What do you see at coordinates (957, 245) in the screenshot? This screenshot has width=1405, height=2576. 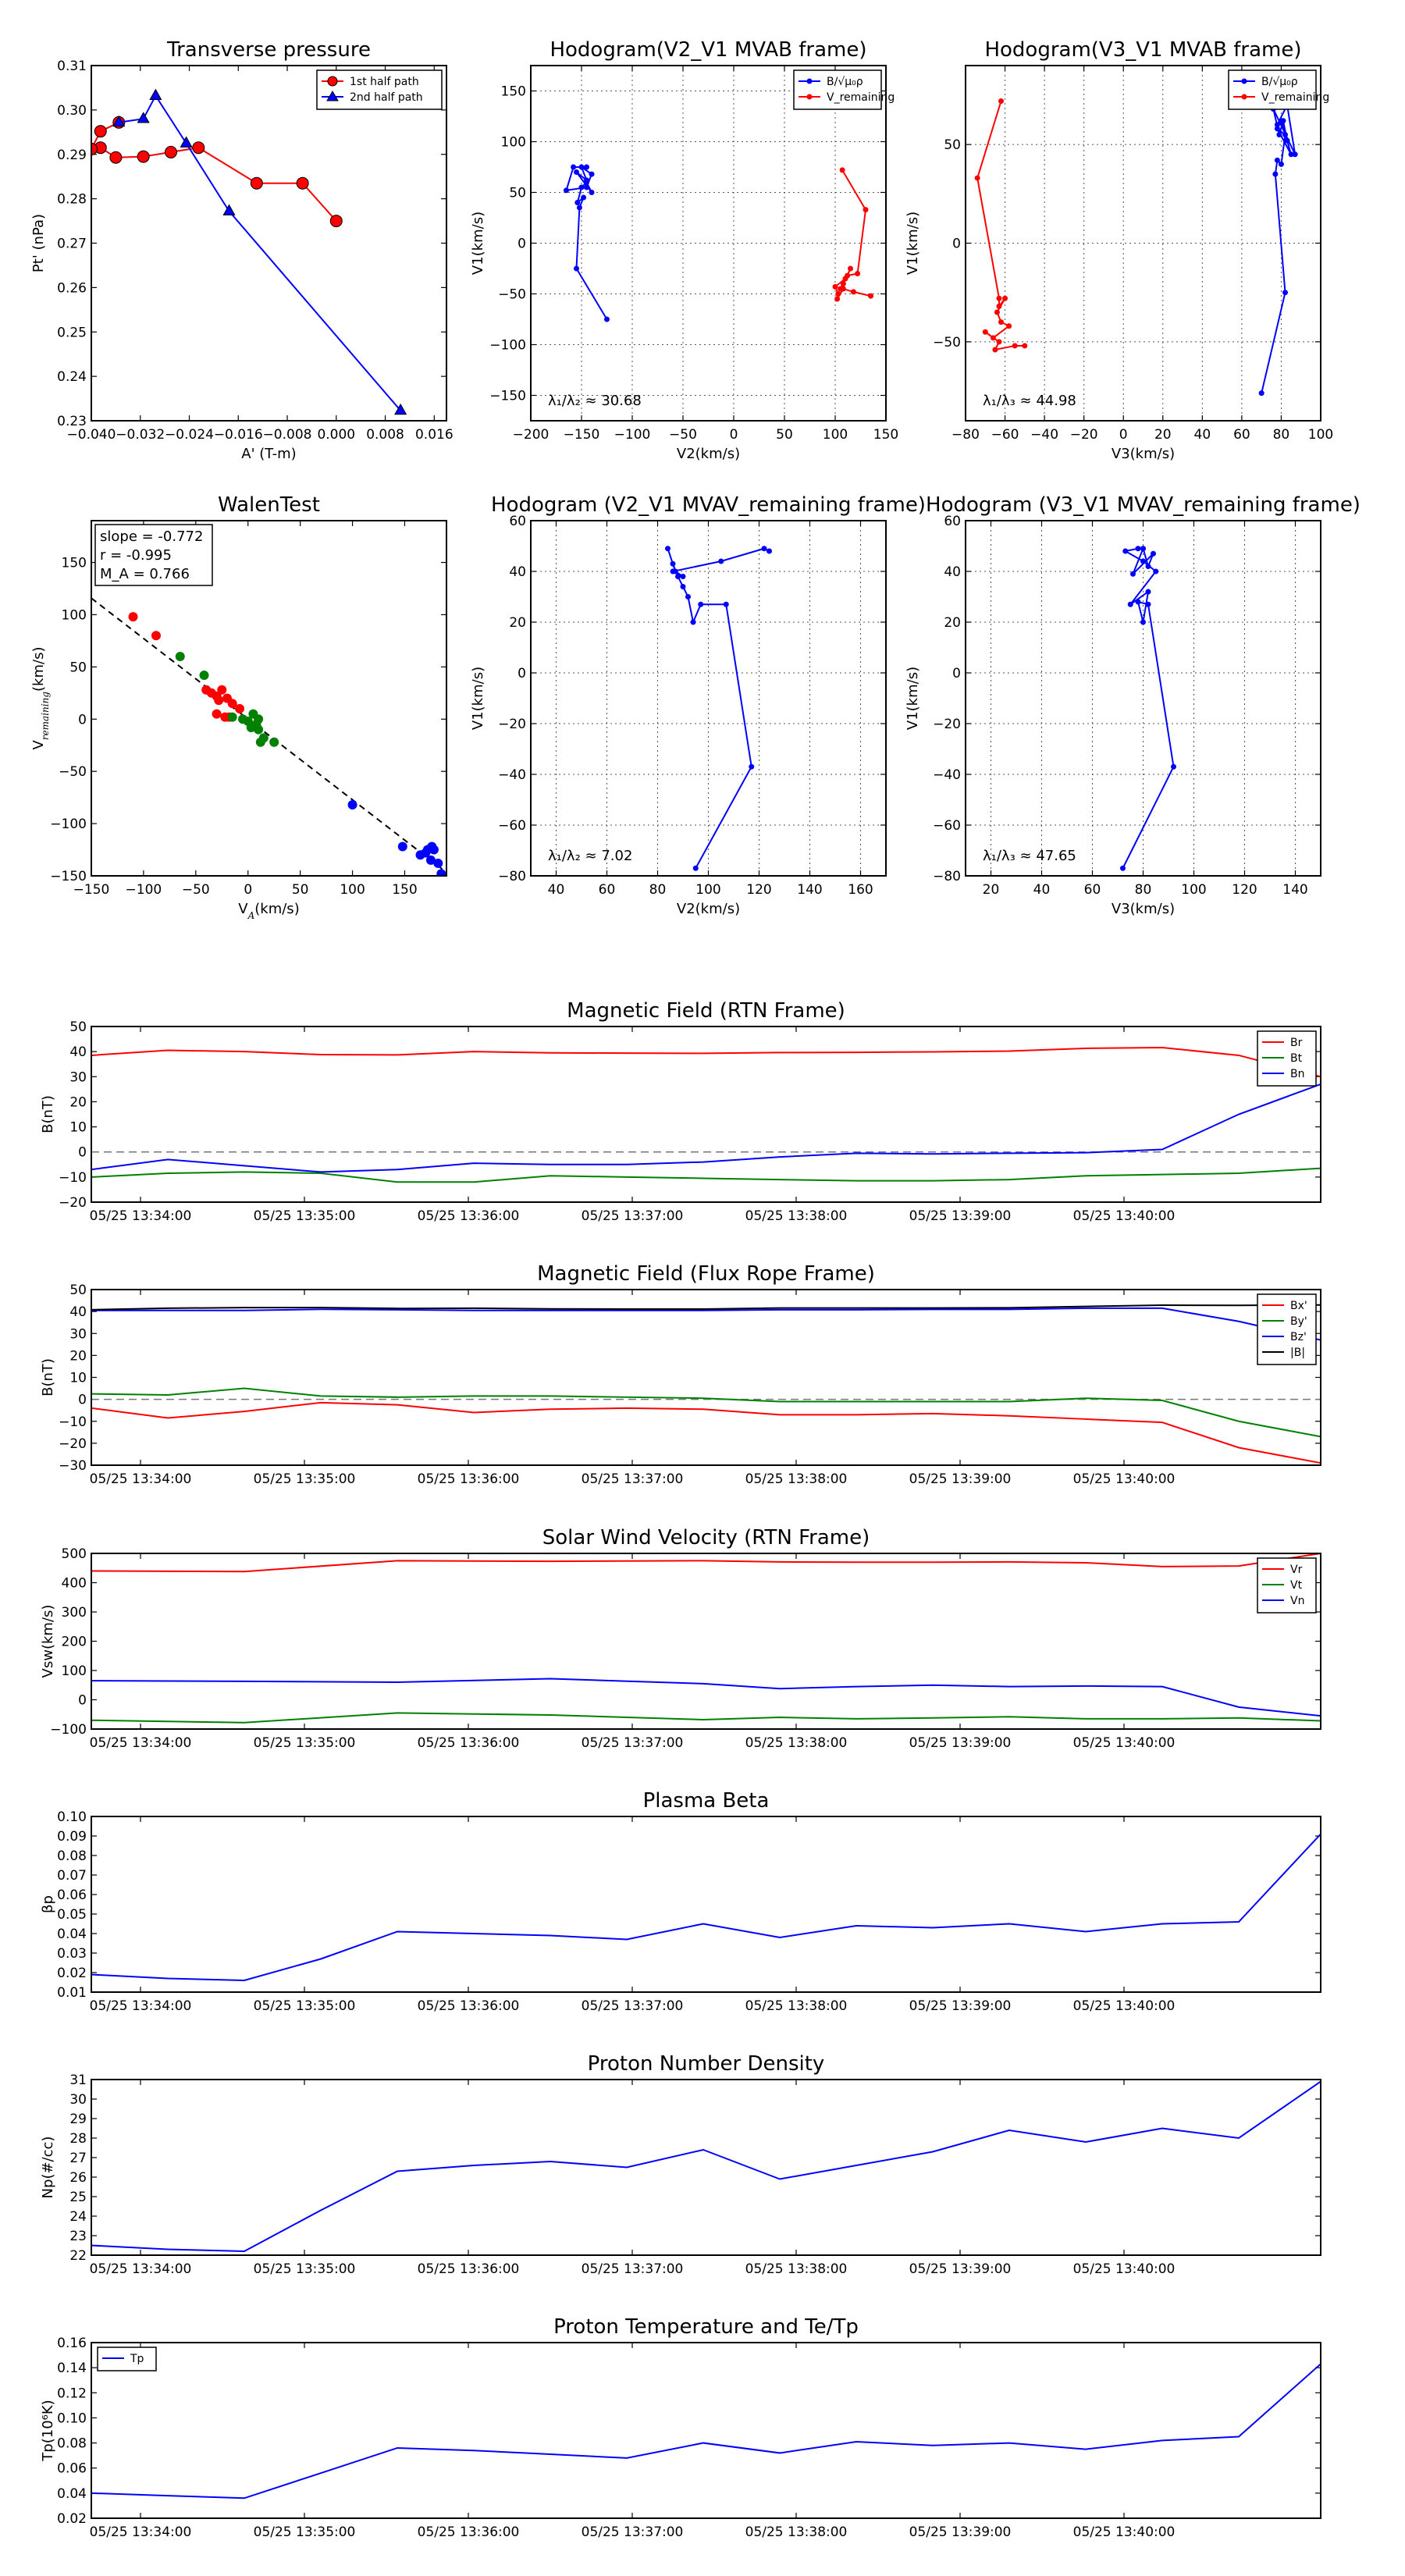 I see `y-tick-label: 0` at bounding box center [957, 245].